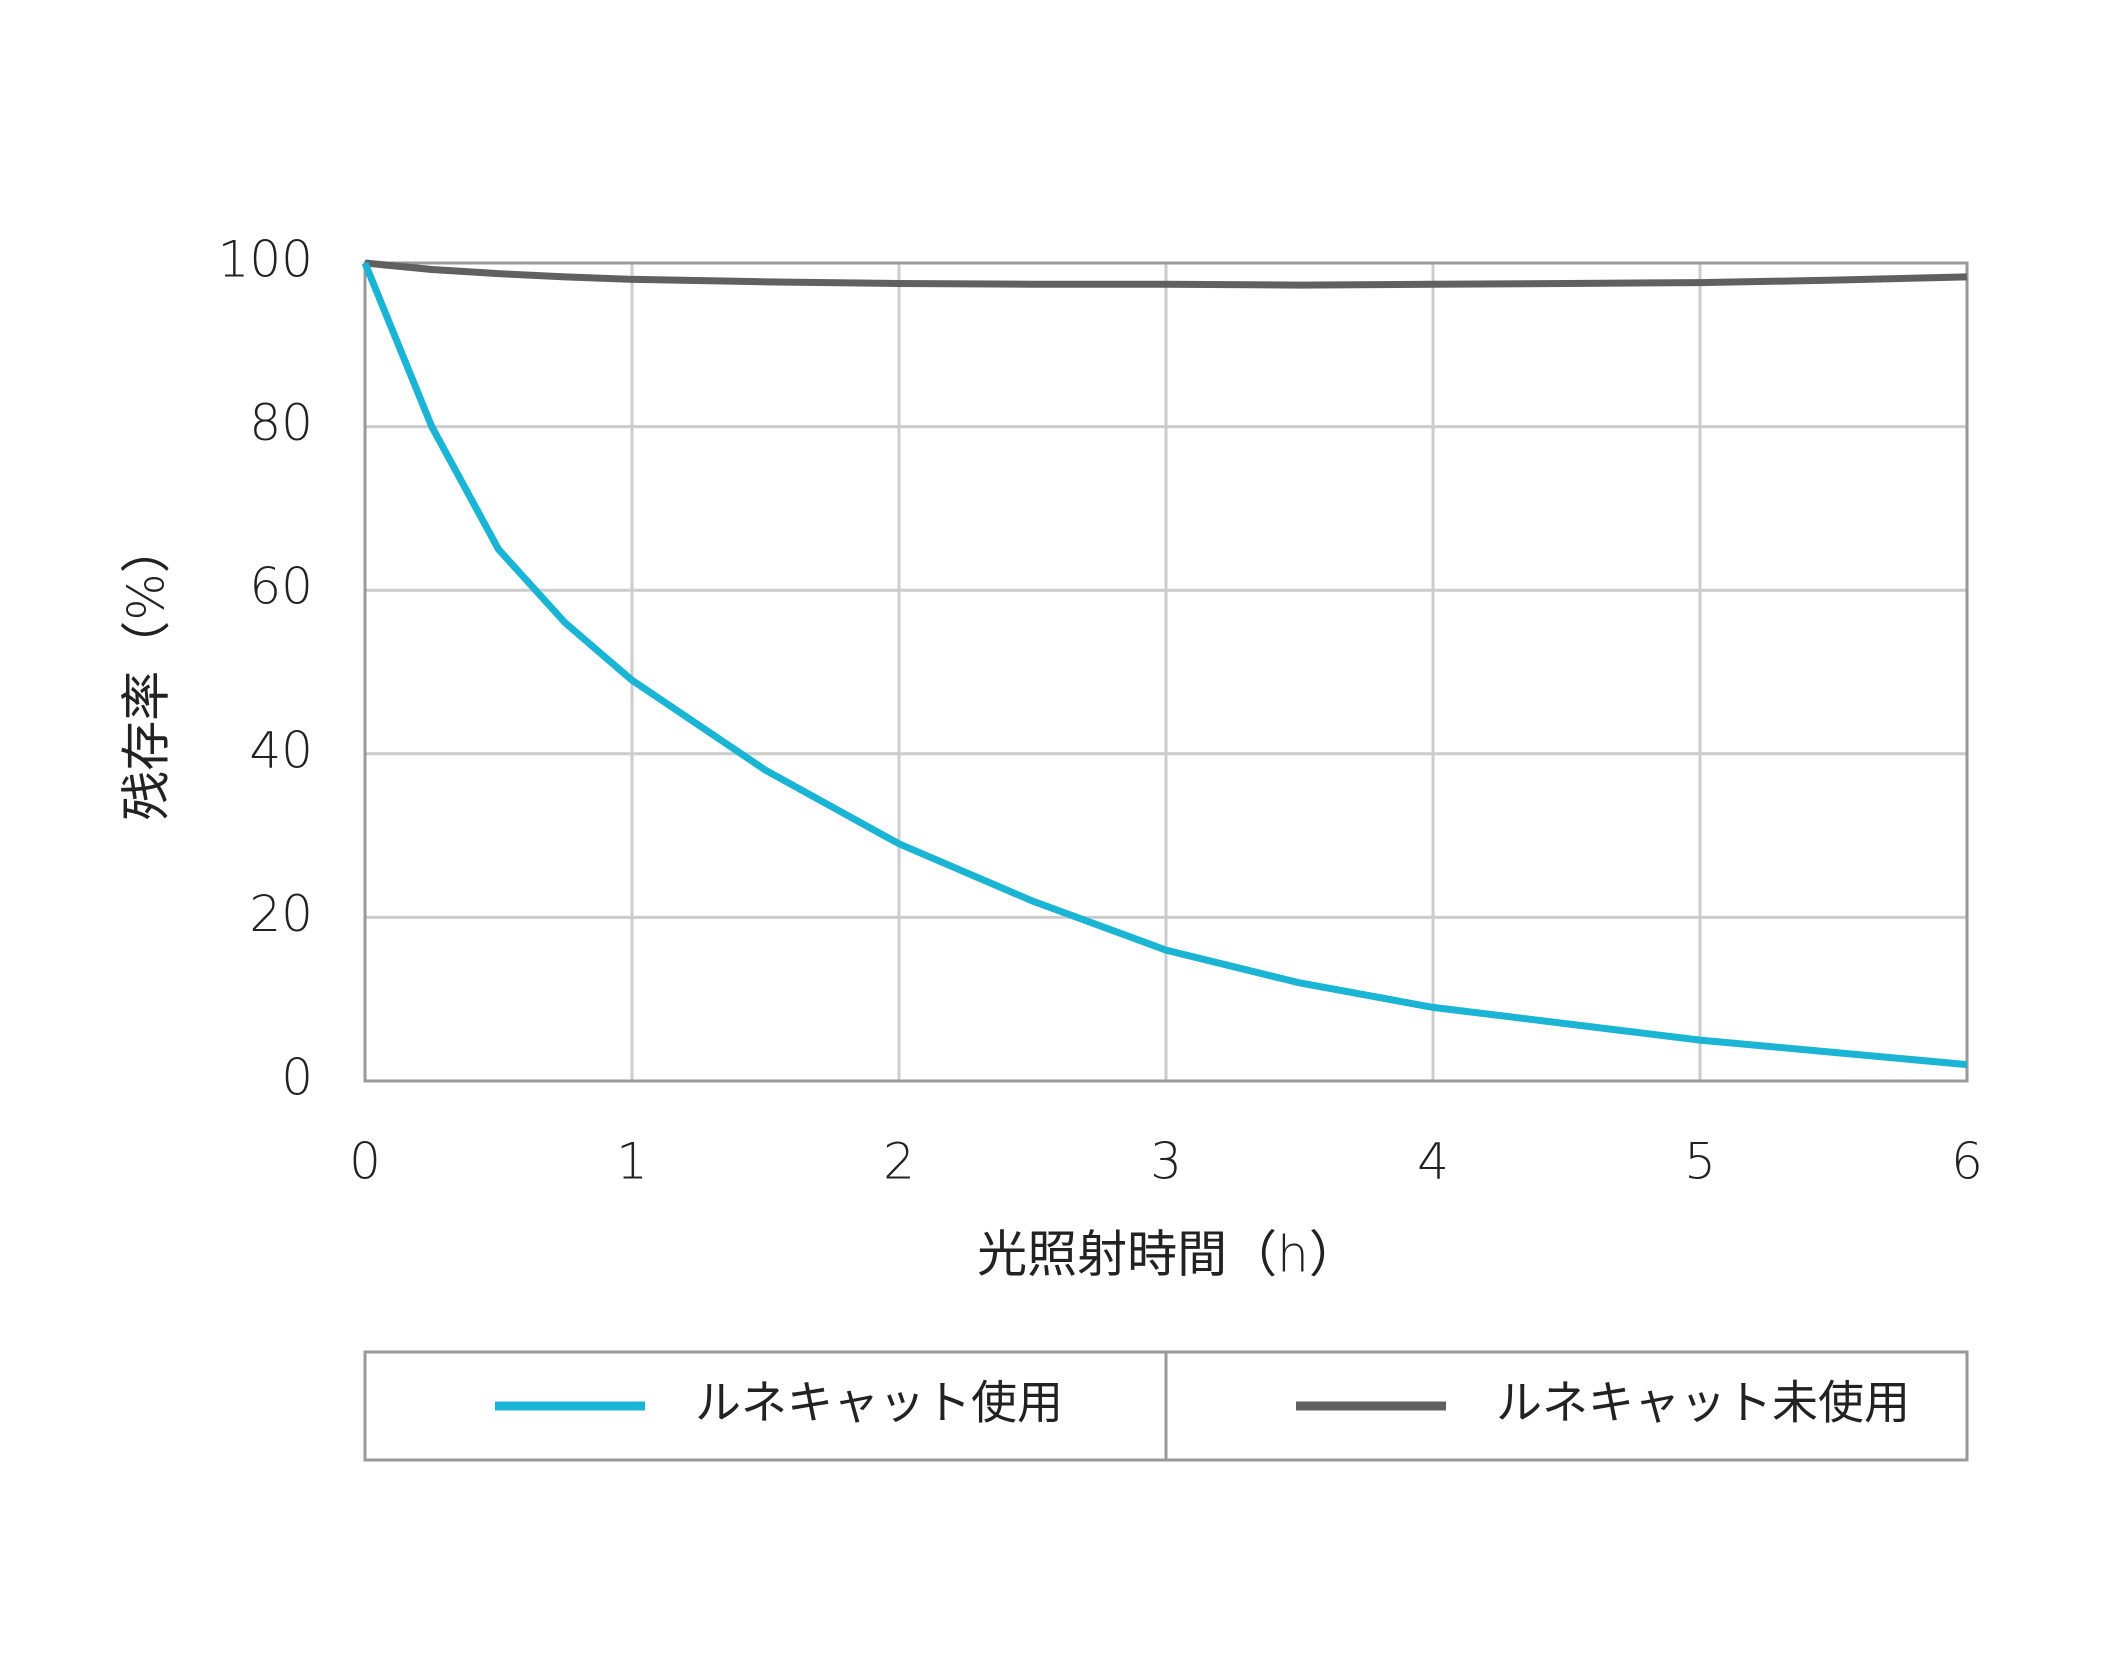 The height and width of the screenshot is (1654, 2126). Describe the element at coordinates (1168, 1255) in the screenshot. I see `x-axis-label: 光照射時間（h）` at that location.